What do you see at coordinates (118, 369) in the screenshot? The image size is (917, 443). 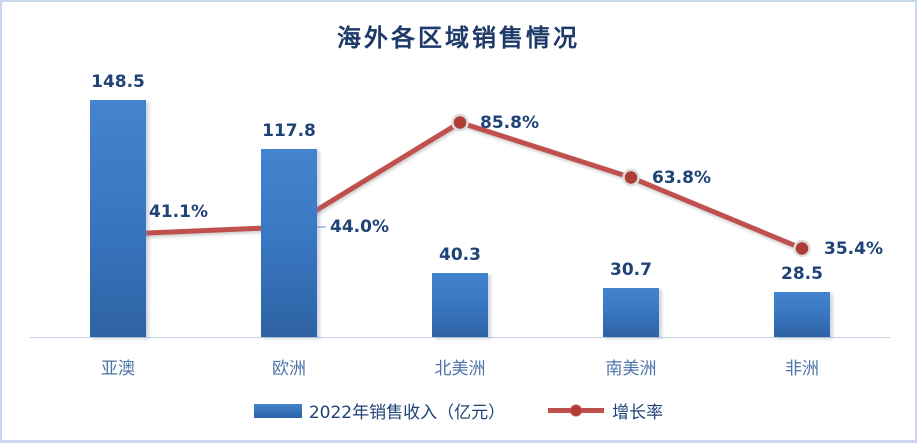 I see `category-label: 亚澳` at bounding box center [118, 369].